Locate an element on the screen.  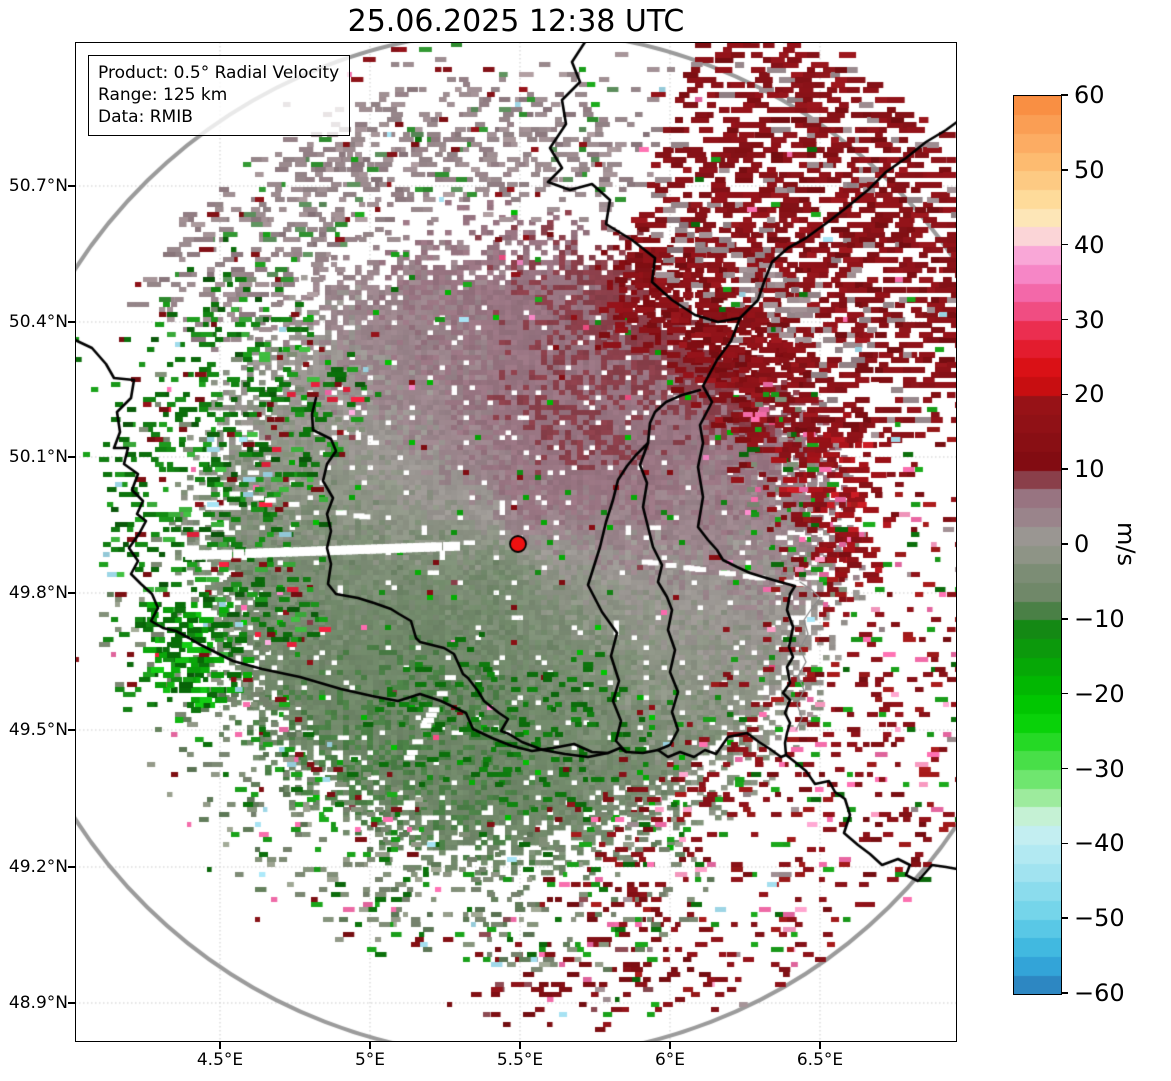
colorbar-tick-label: 10 is located at coordinates (1089, 469).